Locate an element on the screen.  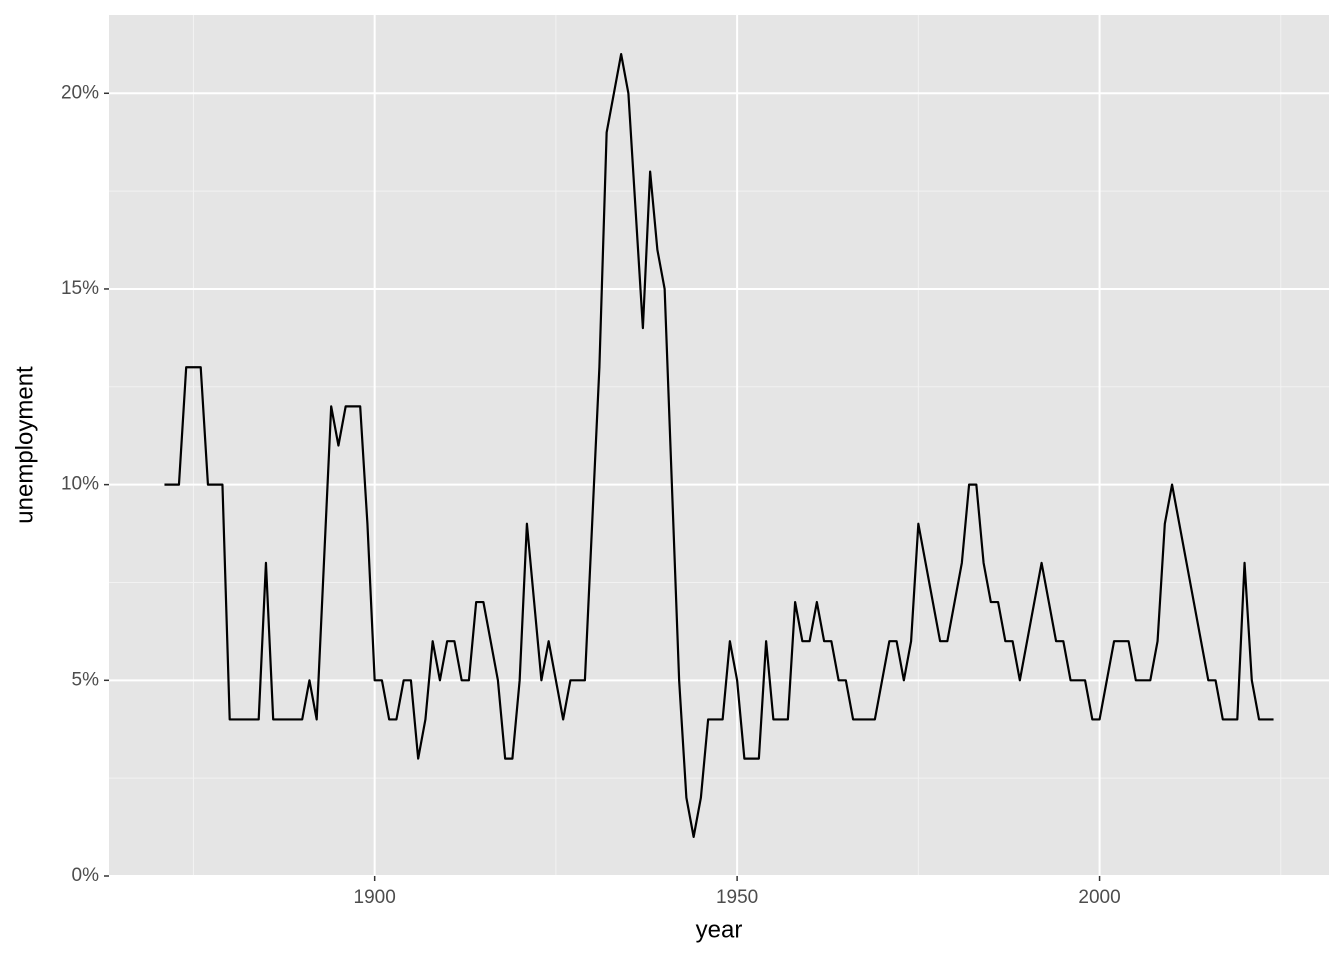
x-tick-label: 1950 is located at coordinates (737, 897).